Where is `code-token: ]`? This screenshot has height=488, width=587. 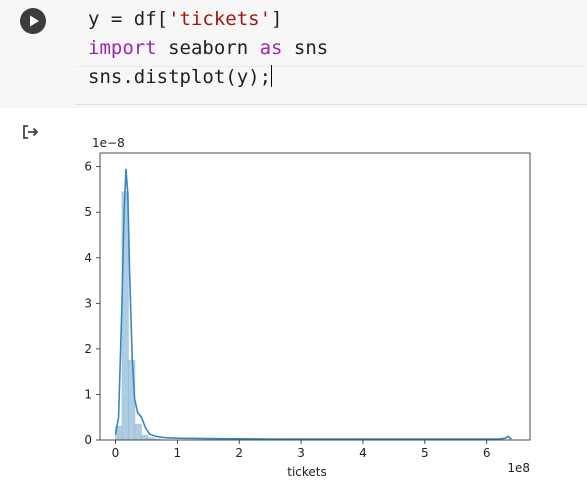 code-token: ] is located at coordinates (277, 19).